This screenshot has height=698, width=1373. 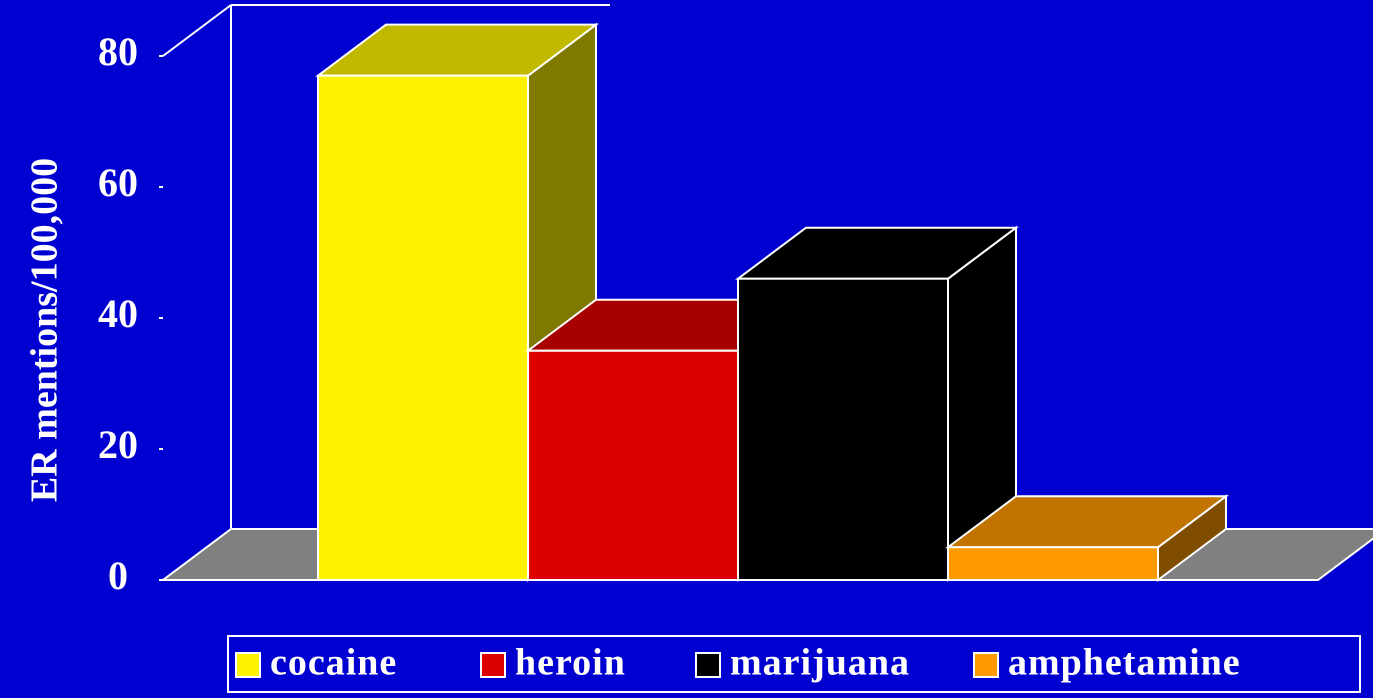 I want to click on legend-box, so click(x=794, y=664).